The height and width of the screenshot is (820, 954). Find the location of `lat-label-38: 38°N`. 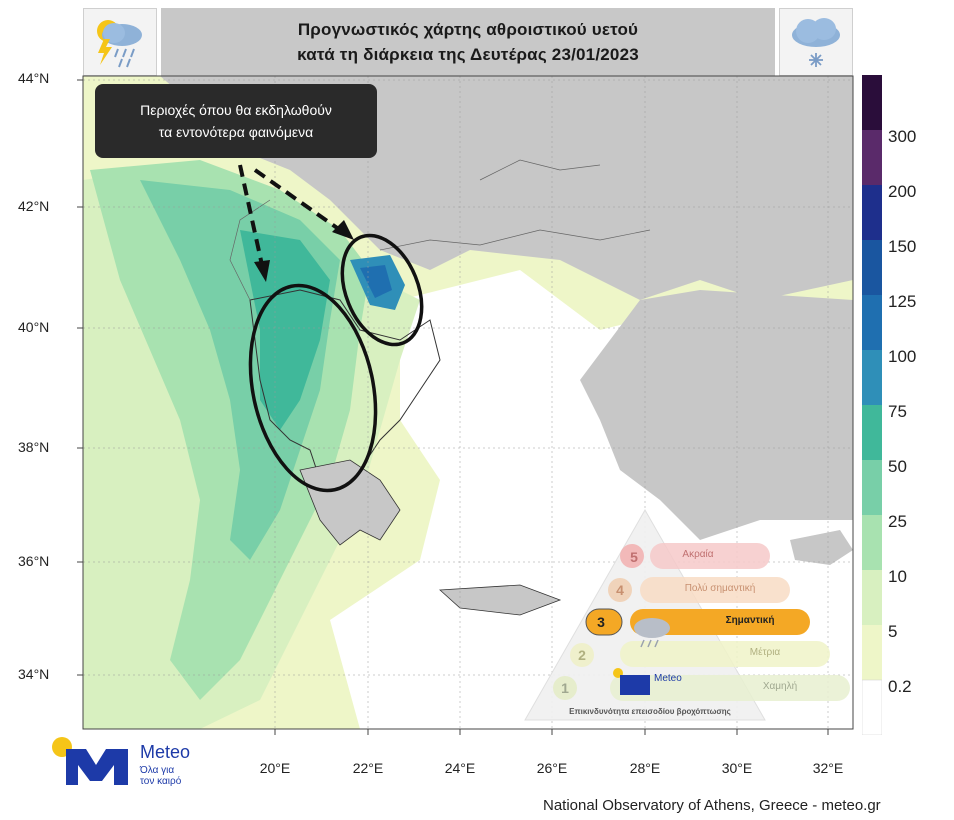

lat-label-38: 38°N is located at coordinates (34, 447).